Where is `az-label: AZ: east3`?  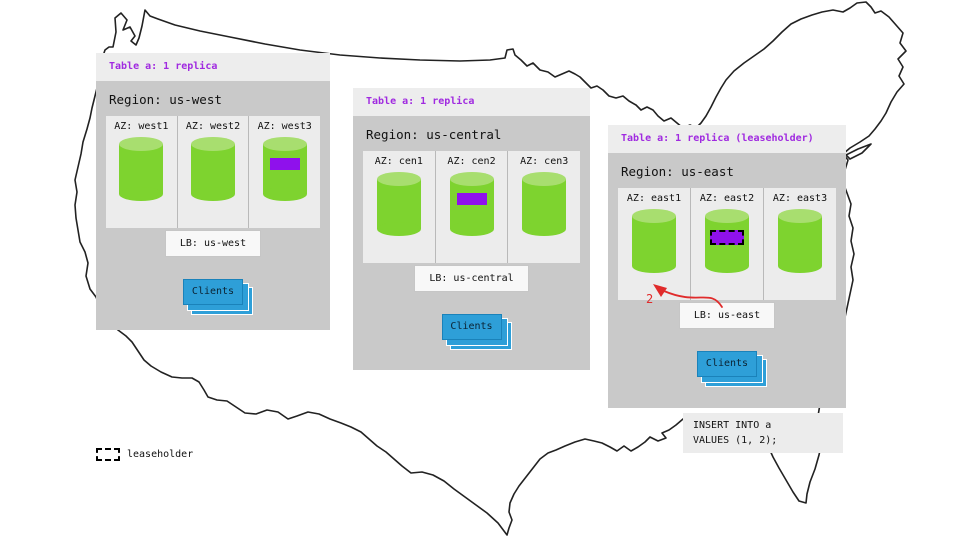 az-label: AZ: east3 is located at coordinates (800, 198).